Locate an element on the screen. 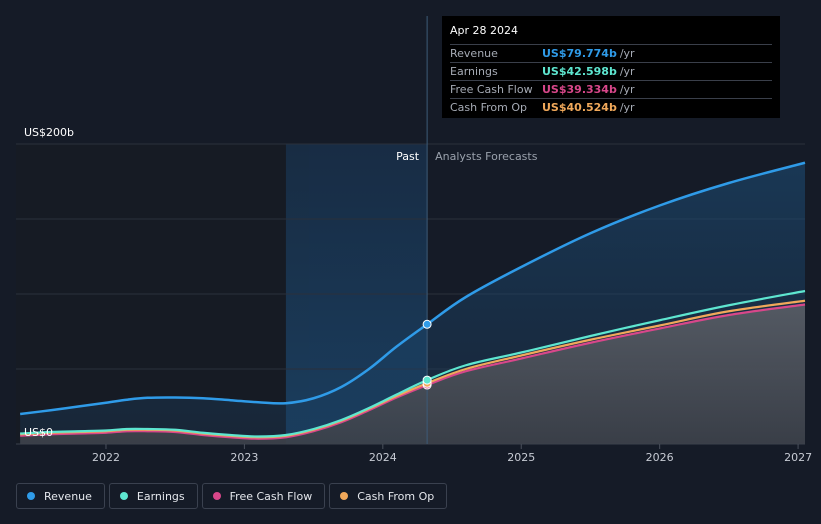  legend-item-cash-from-op: Cash From Op is located at coordinates (388, 496).